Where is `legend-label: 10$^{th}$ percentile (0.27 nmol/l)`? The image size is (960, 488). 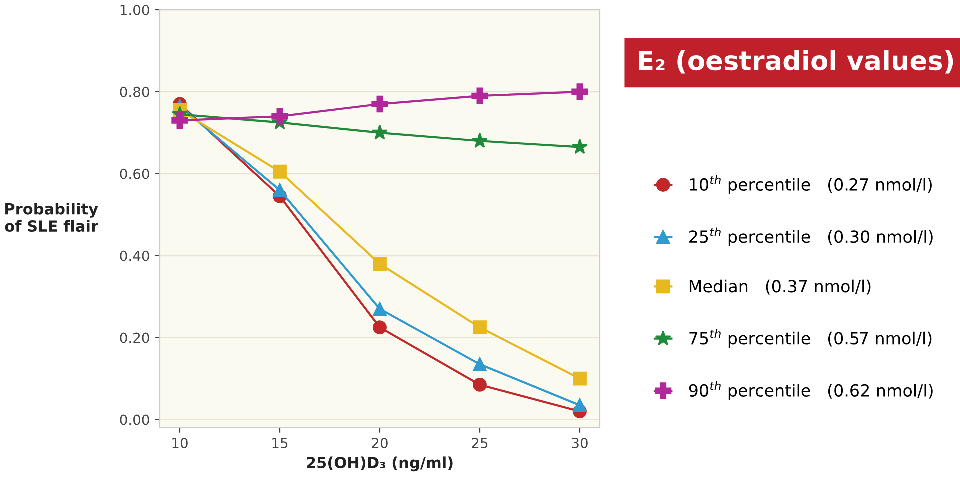 legend-label: 10$^{th}$ percentile (0.27 nmol/l) is located at coordinates (811, 185).